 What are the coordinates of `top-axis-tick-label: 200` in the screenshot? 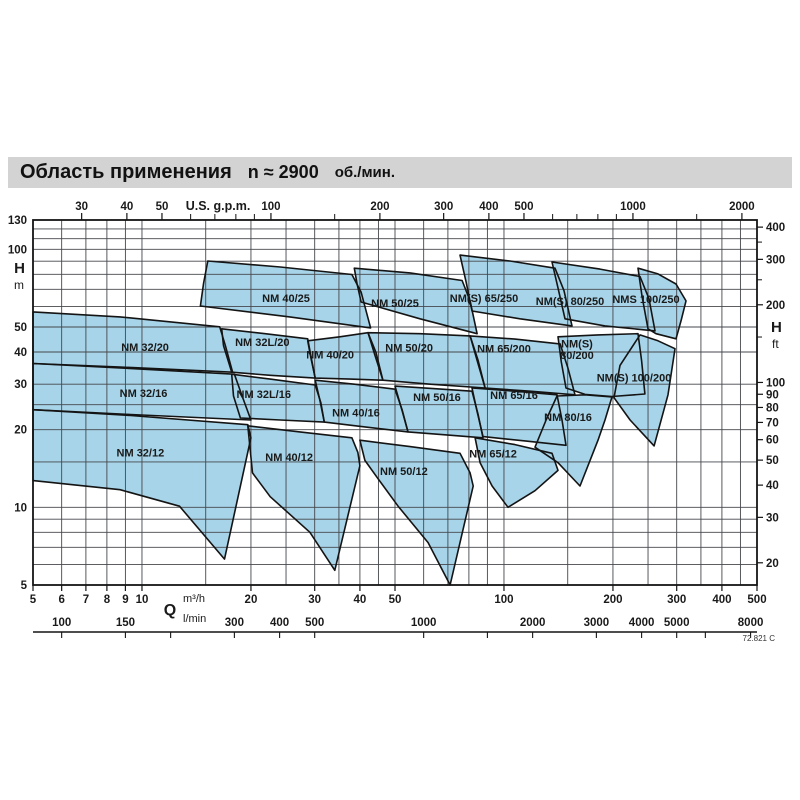 It's located at (379, 207).